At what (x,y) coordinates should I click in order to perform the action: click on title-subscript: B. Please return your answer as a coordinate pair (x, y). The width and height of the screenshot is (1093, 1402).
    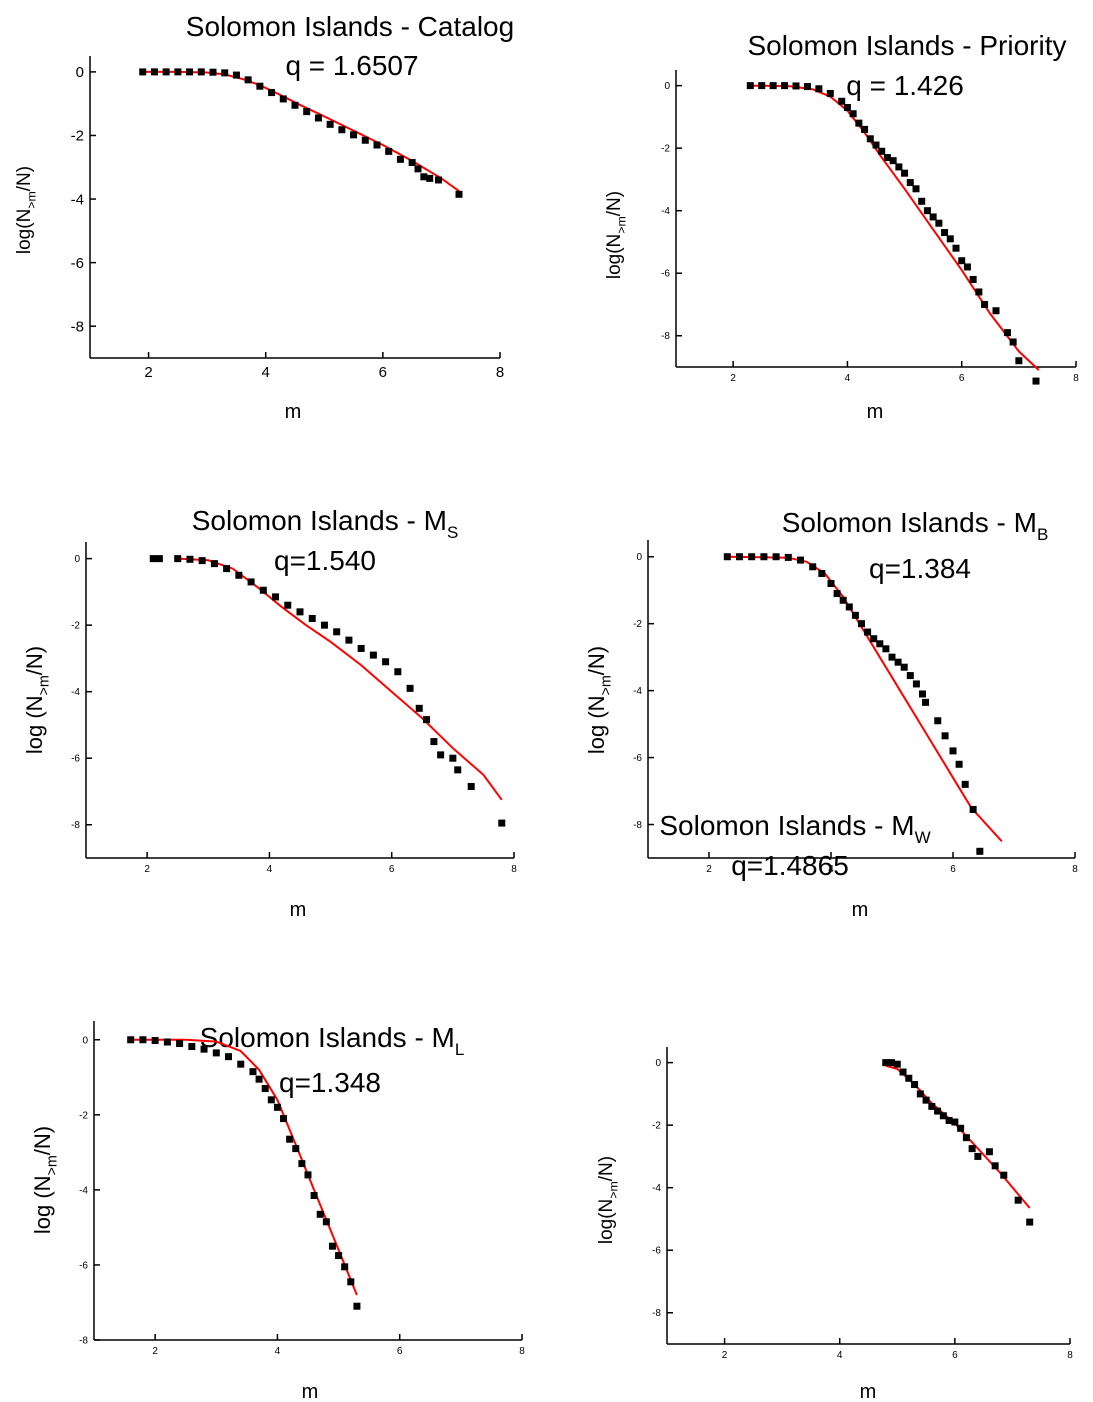
    Looking at the image, I should click on (1042, 534).